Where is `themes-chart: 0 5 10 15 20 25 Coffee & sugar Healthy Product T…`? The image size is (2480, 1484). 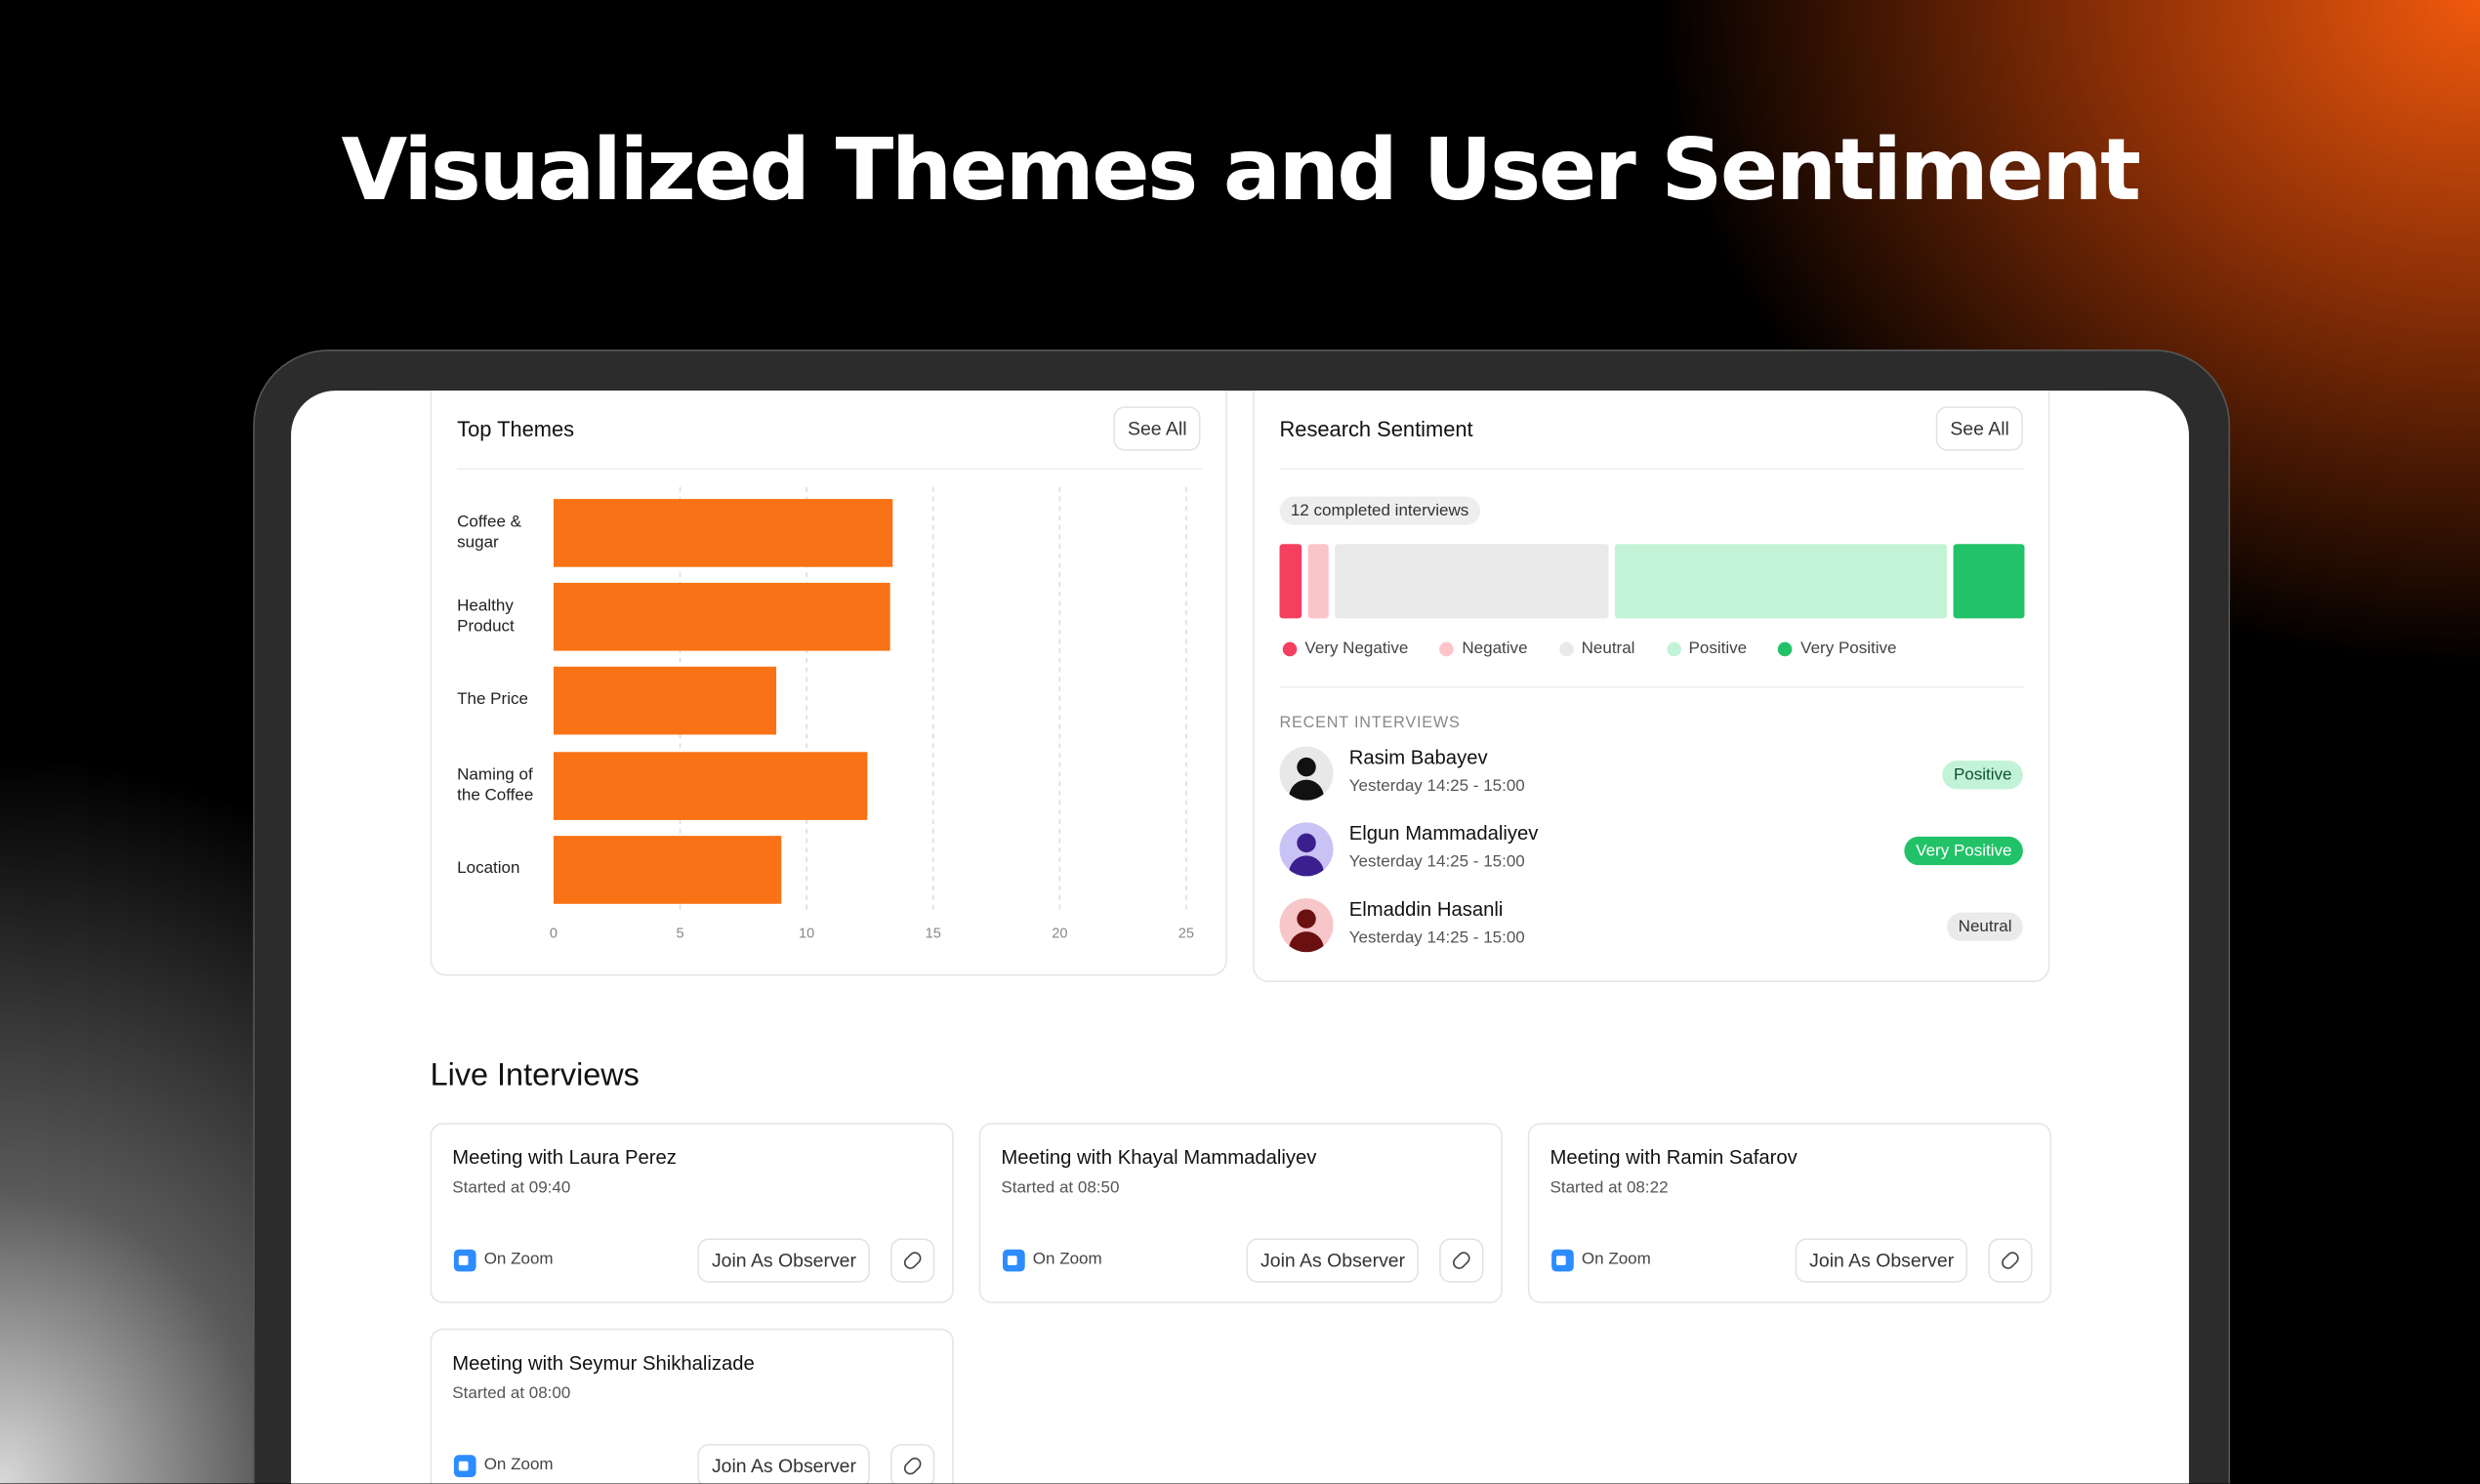 themes-chart: 0 5 10 15 20 25 Coffee & sugar Healthy Product T… is located at coordinates (826, 714).